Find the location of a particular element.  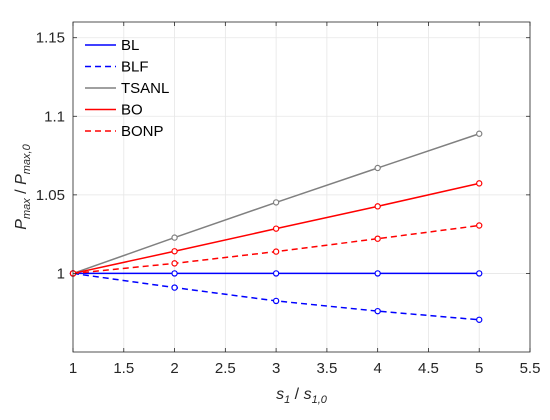

legend-label: BLF is located at coordinates (135, 67).